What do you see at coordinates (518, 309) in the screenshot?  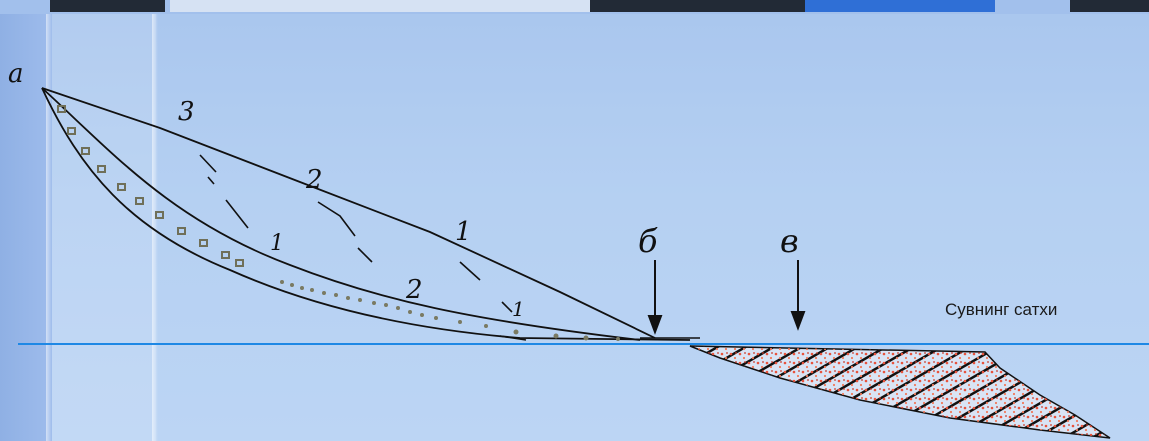 I see `label-line1-lower: 1` at bounding box center [518, 309].